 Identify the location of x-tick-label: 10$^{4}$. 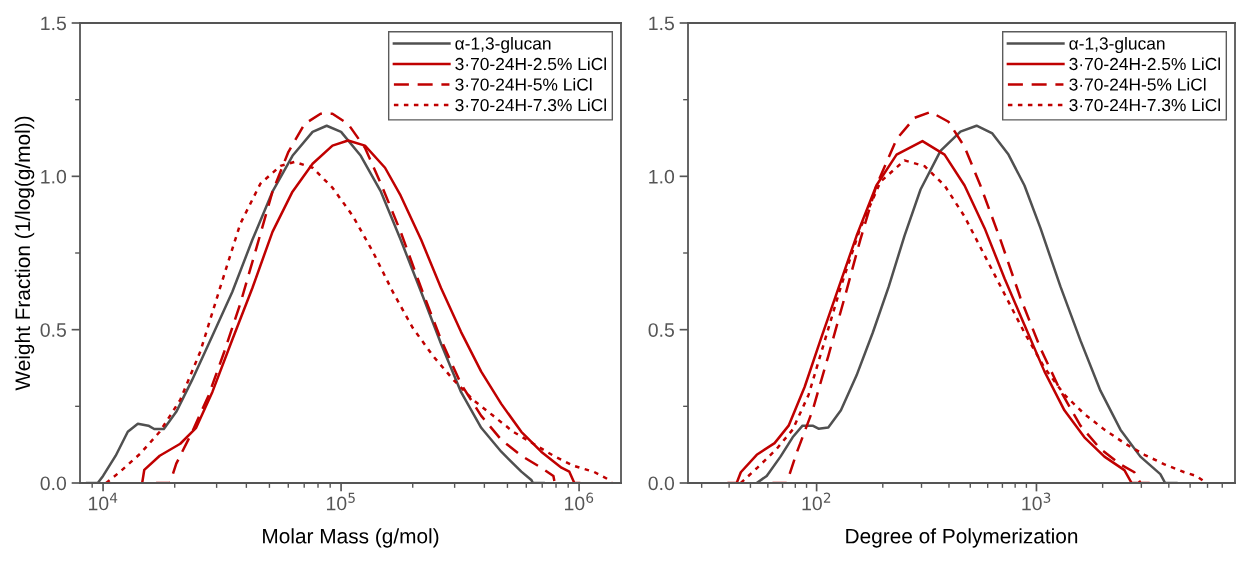
(103, 501).